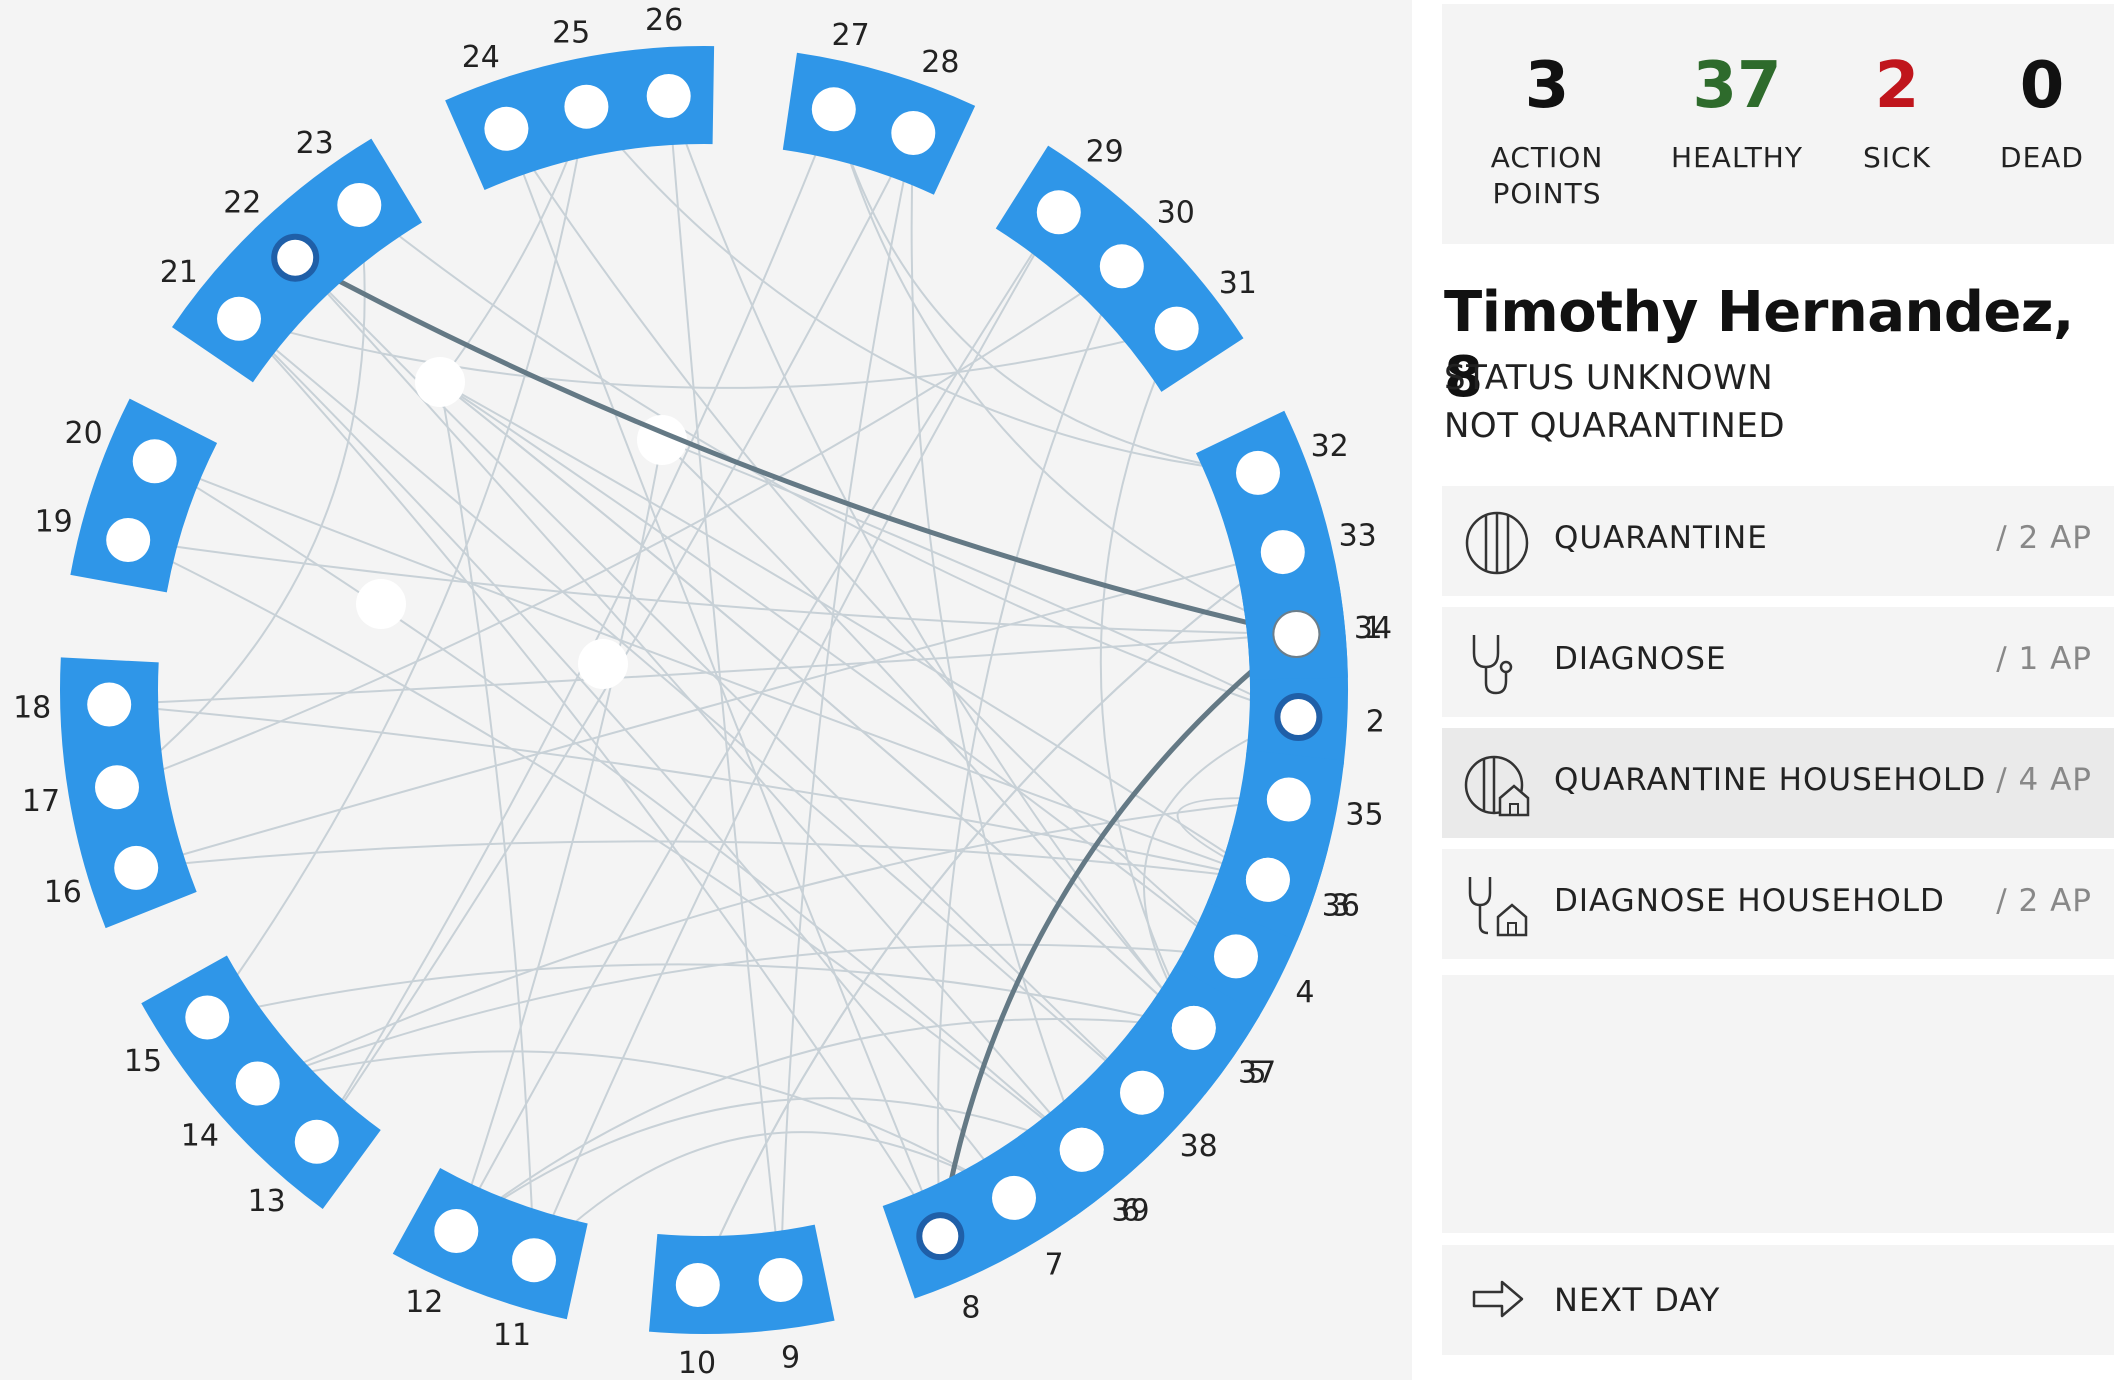 This screenshot has width=2116, height=1380. Describe the element at coordinates (851, 35) in the screenshot. I see `person-number-label: 27` at that location.